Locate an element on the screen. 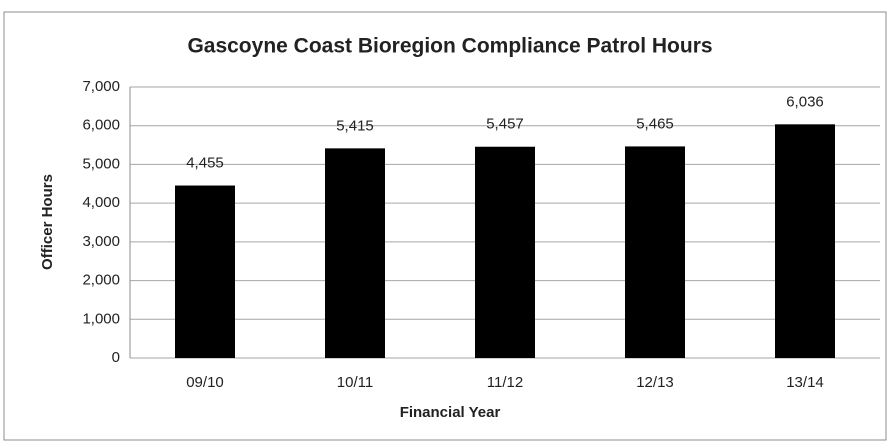 This screenshot has height=445, width=891. value-label: 6,036 is located at coordinates (805, 101).